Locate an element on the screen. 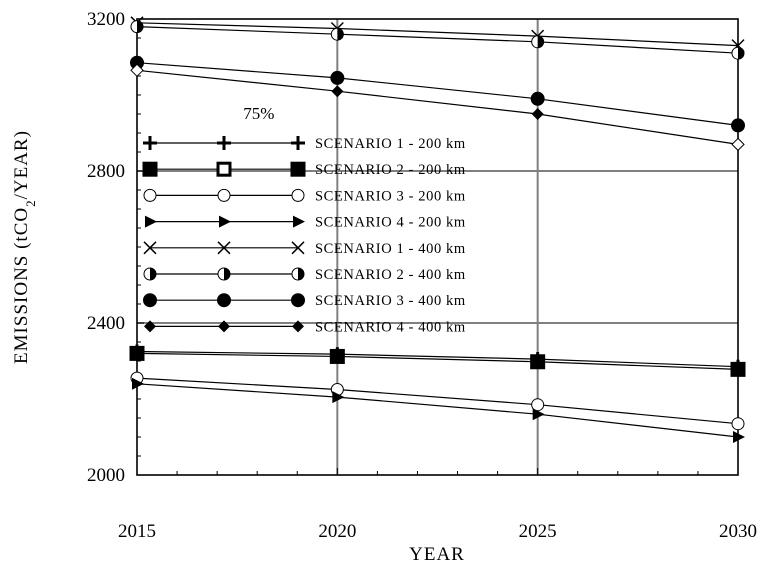 The height and width of the screenshot is (570, 766). x-tick-label: 2015 is located at coordinates (137, 531).